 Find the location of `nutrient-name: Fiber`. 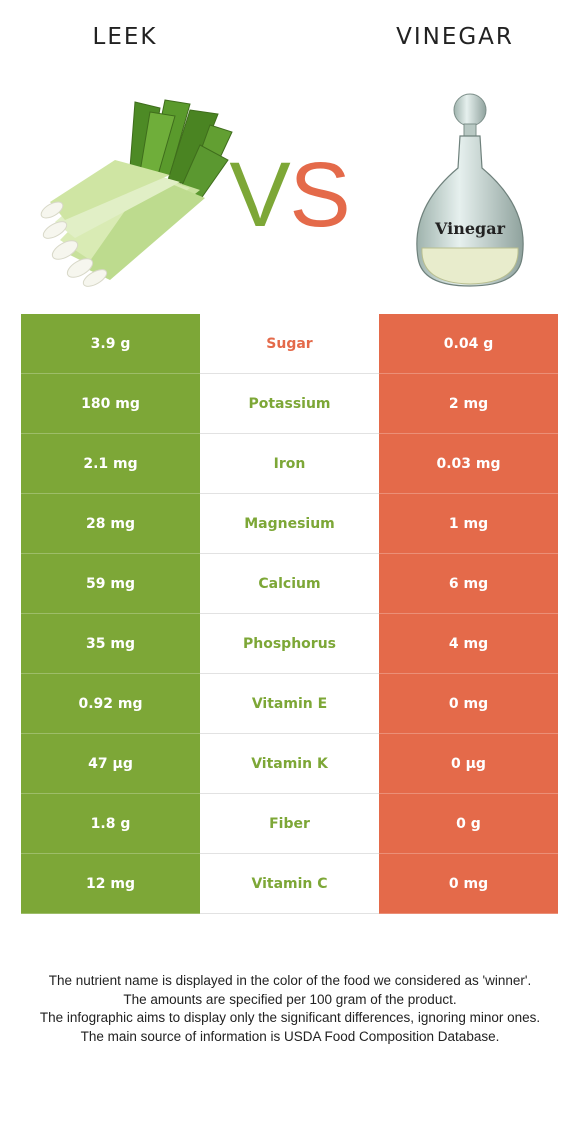

nutrient-name: Fiber is located at coordinates (289, 824).